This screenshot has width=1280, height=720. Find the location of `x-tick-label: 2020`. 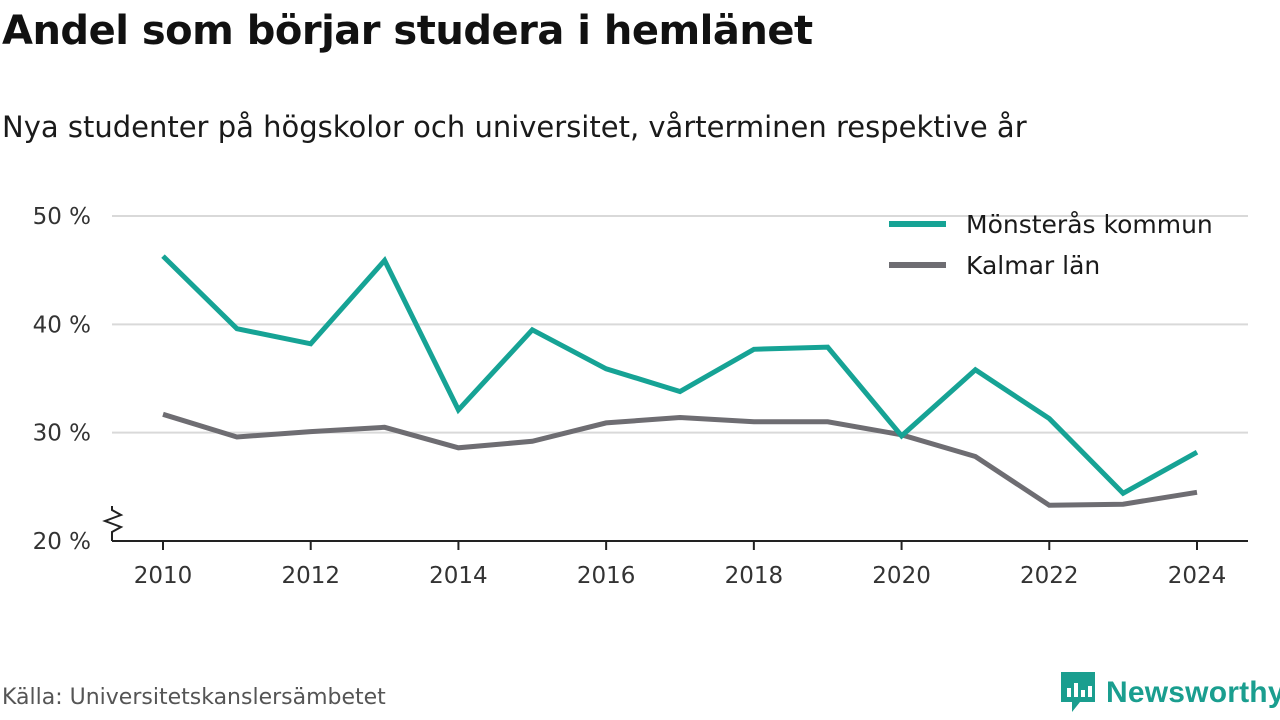

x-tick-label: 2020 is located at coordinates (901, 576).